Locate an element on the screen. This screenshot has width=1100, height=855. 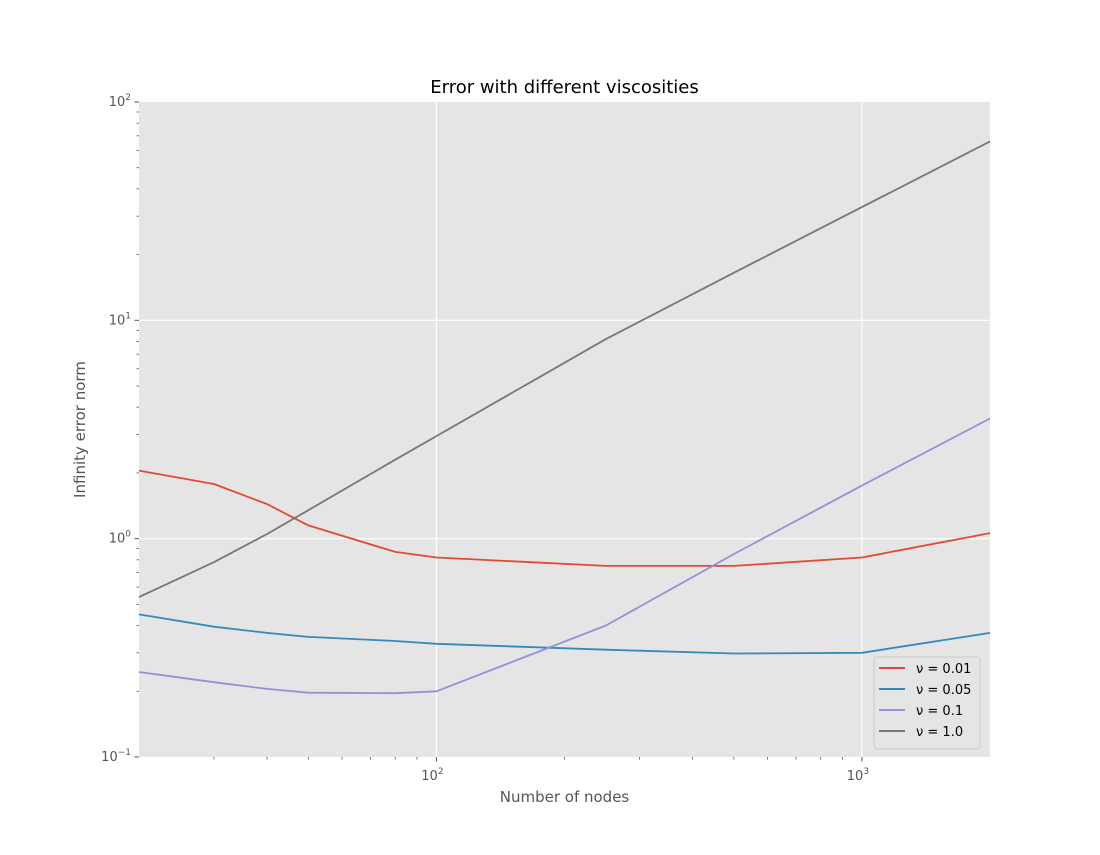
y-tick-label: 10² is located at coordinates (120, 101).